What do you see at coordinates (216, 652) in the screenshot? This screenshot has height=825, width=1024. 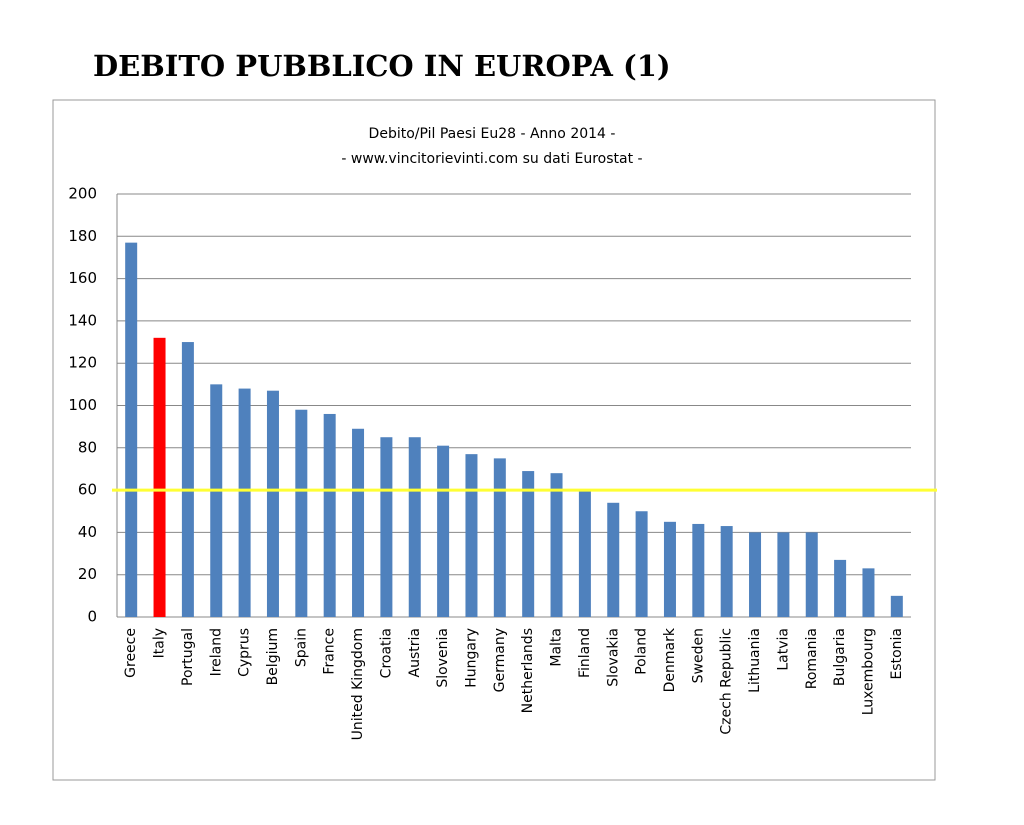 I see `x-tick-label: Ireland` at bounding box center [216, 652].